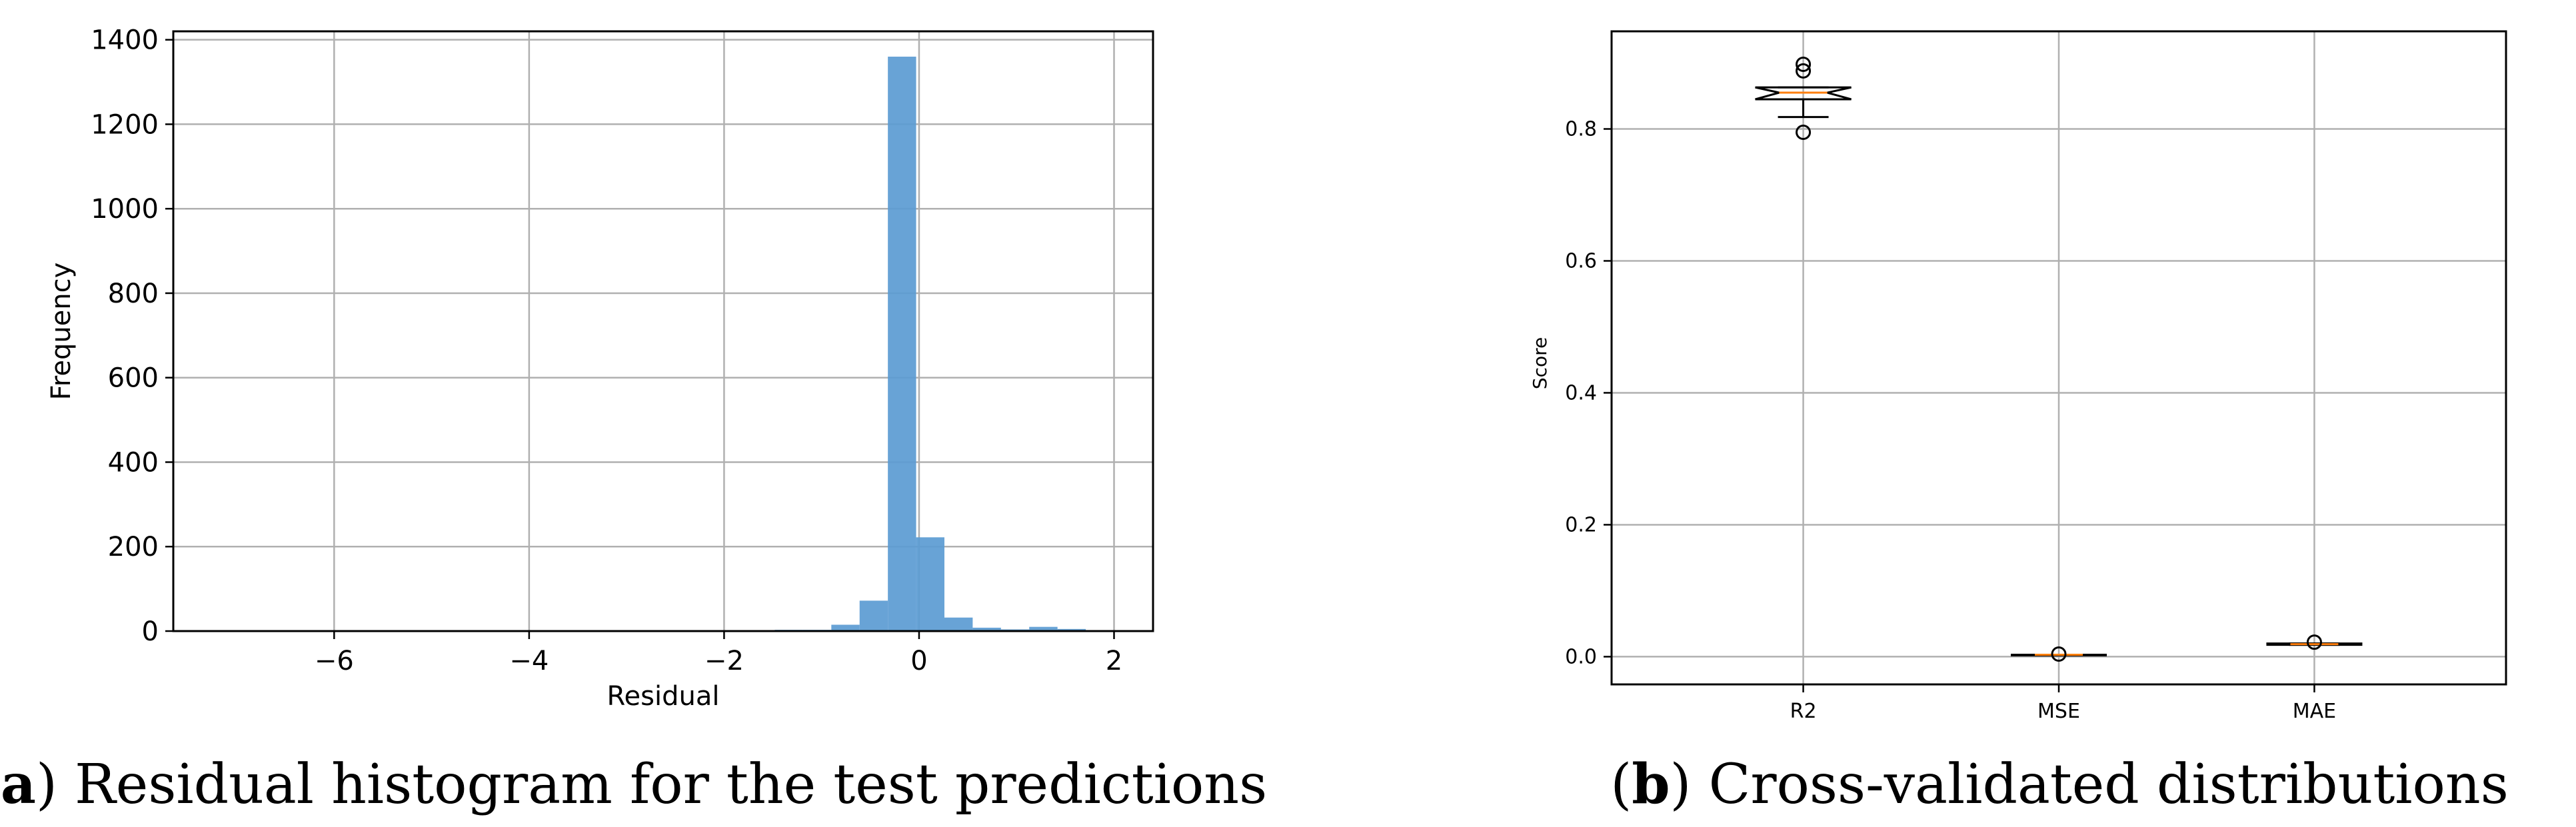 The width and height of the screenshot is (2576, 827). What do you see at coordinates (134, 547) in the screenshot?
I see `histogram-y-tick-label: 200` at bounding box center [134, 547].